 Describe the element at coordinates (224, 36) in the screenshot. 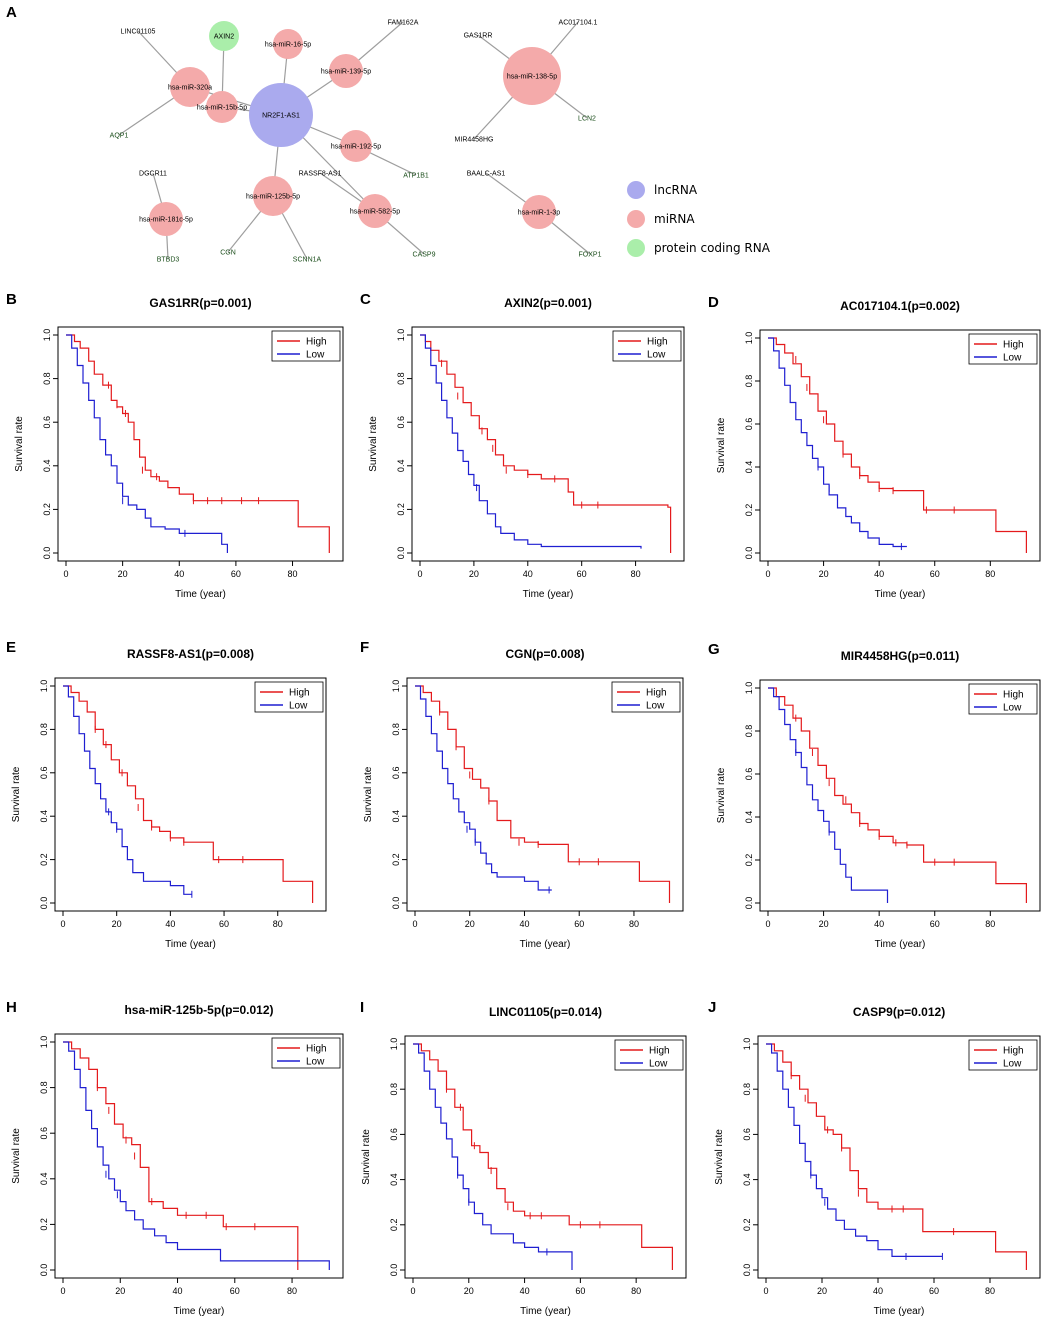

I see `network-node-axin2` at that location.